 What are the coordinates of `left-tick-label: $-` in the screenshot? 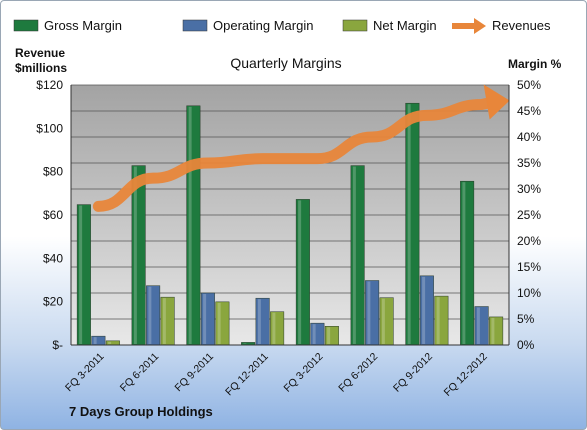 It's located at (57, 345).